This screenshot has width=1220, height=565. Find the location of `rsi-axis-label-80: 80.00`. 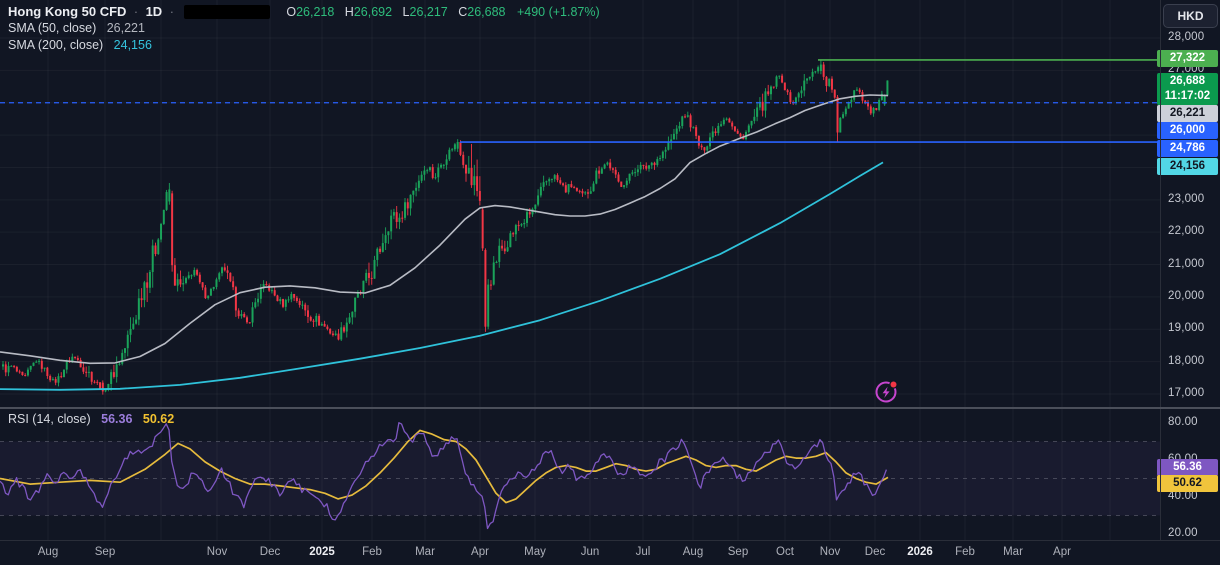

rsi-axis-label-80: 80.00 is located at coordinates (1183, 422).